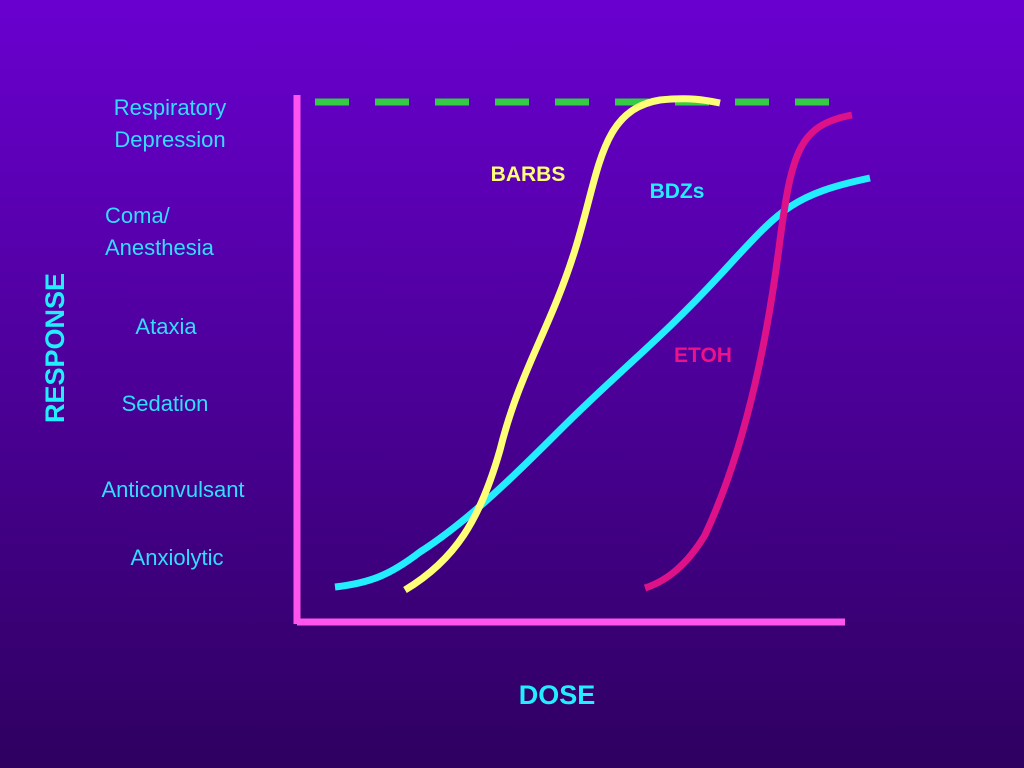  What do you see at coordinates (177, 557) in the screenshot?
I see `level-label: Anxiolytic` at bounding box center [177, 557].